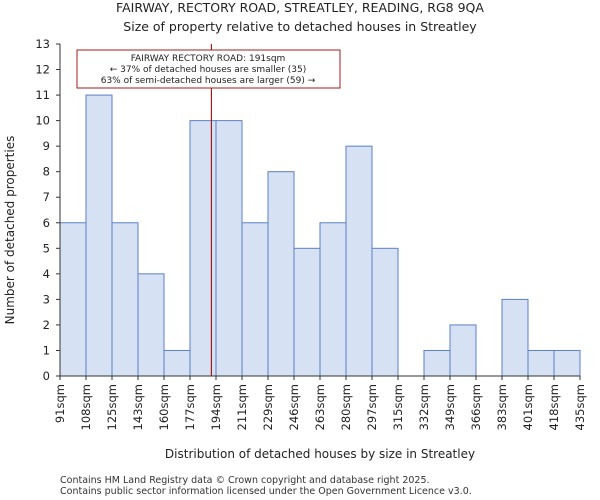 This screenshot has height=500, width=600. What do you see at coordinates (138, 407) in the screenshot?
I see `x-tick-label: 143sqm` at bounding box center [138, 407].